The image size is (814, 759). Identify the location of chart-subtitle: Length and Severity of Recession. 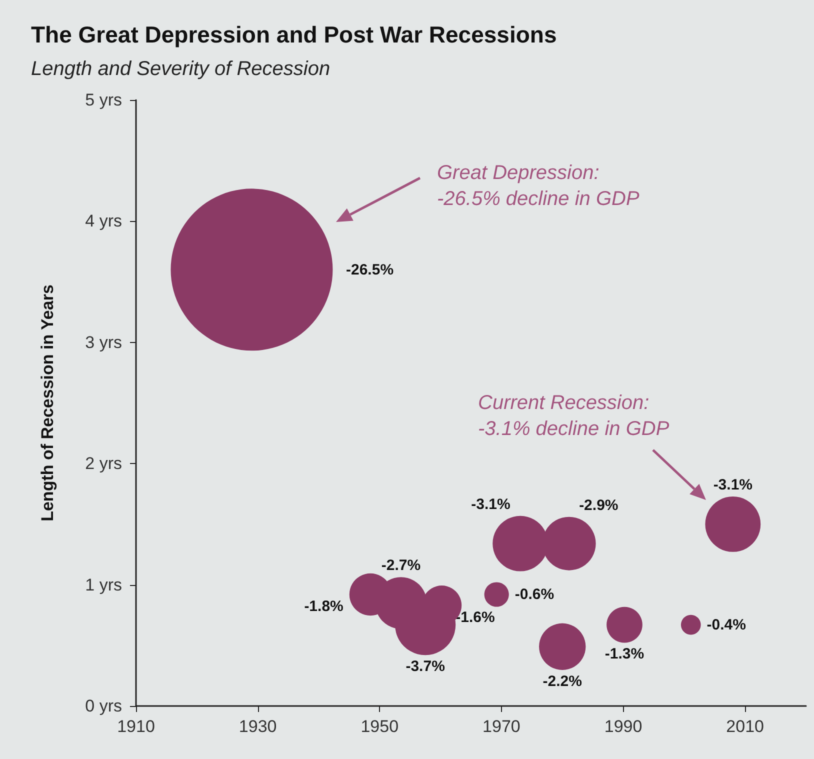
(180, 69).